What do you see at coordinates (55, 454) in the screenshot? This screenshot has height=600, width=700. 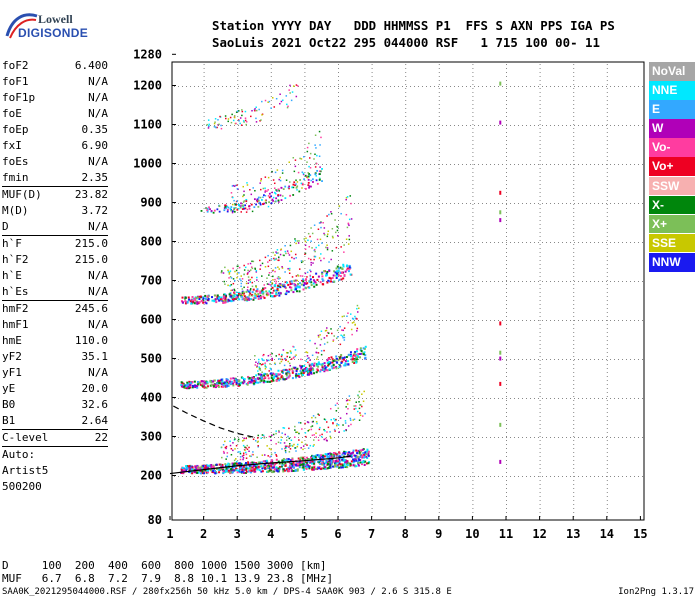 I see `param-row: Auto:` at bounding box center [55, 454].